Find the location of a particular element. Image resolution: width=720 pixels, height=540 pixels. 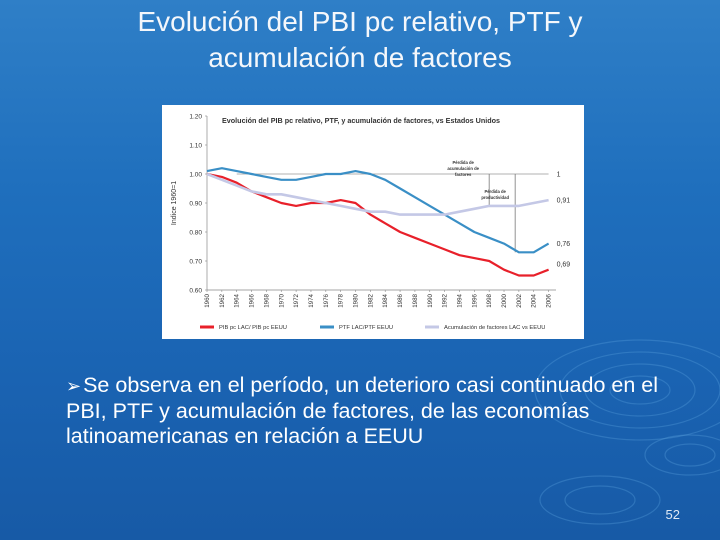

x-tick-label: 1968 is located at coordinates (266, 300).